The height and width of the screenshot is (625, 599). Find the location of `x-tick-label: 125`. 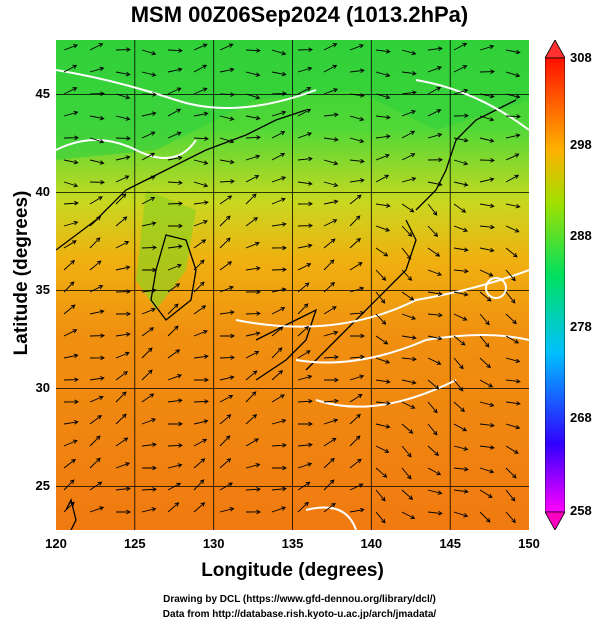

x-tick-label: 125 is located at coordinates (134, 543).